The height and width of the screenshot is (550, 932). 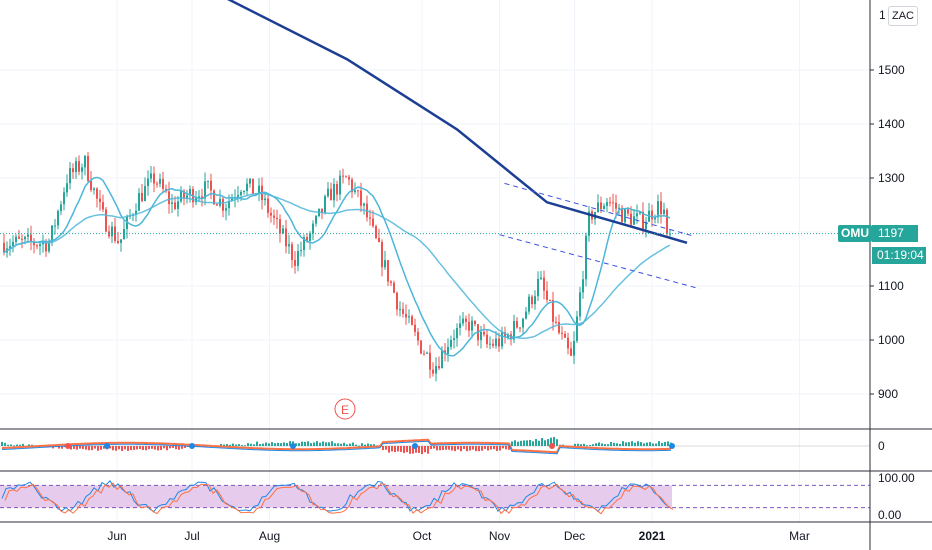 I want to click on currency-button: ZAC, so click(x=903, y=16).